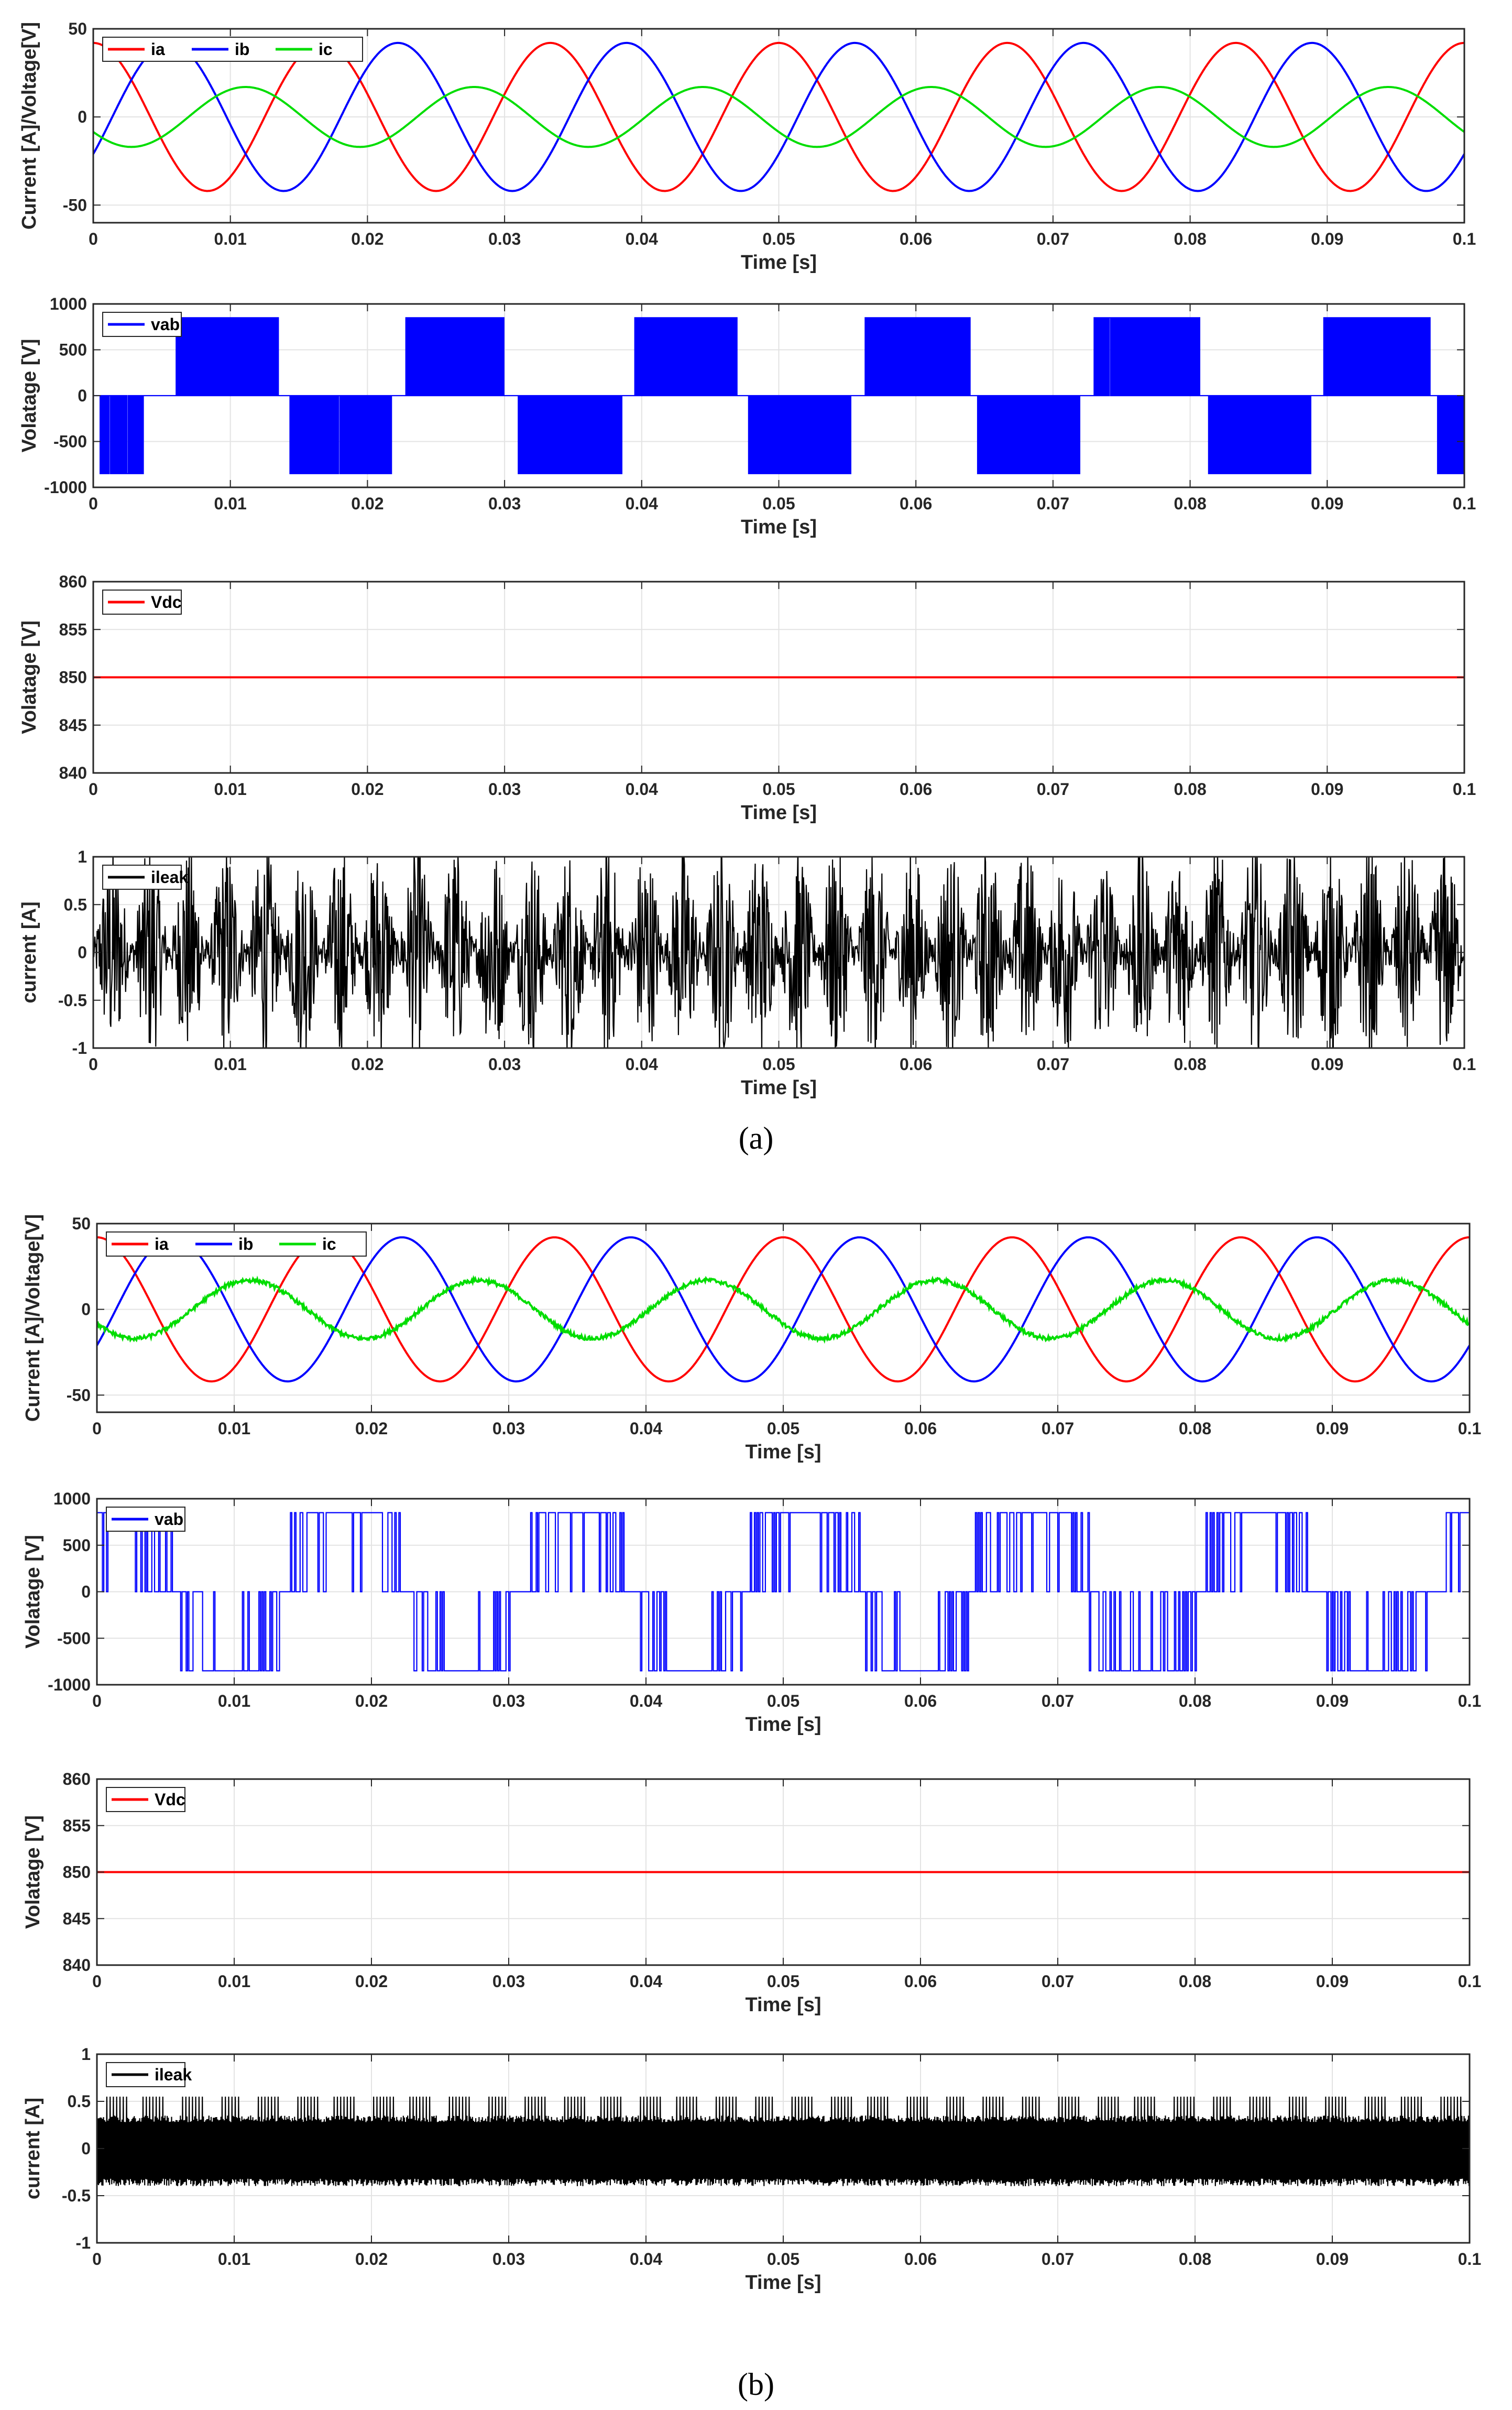  I want to click on legend-label-ileak: ileak, so click(170, 877).